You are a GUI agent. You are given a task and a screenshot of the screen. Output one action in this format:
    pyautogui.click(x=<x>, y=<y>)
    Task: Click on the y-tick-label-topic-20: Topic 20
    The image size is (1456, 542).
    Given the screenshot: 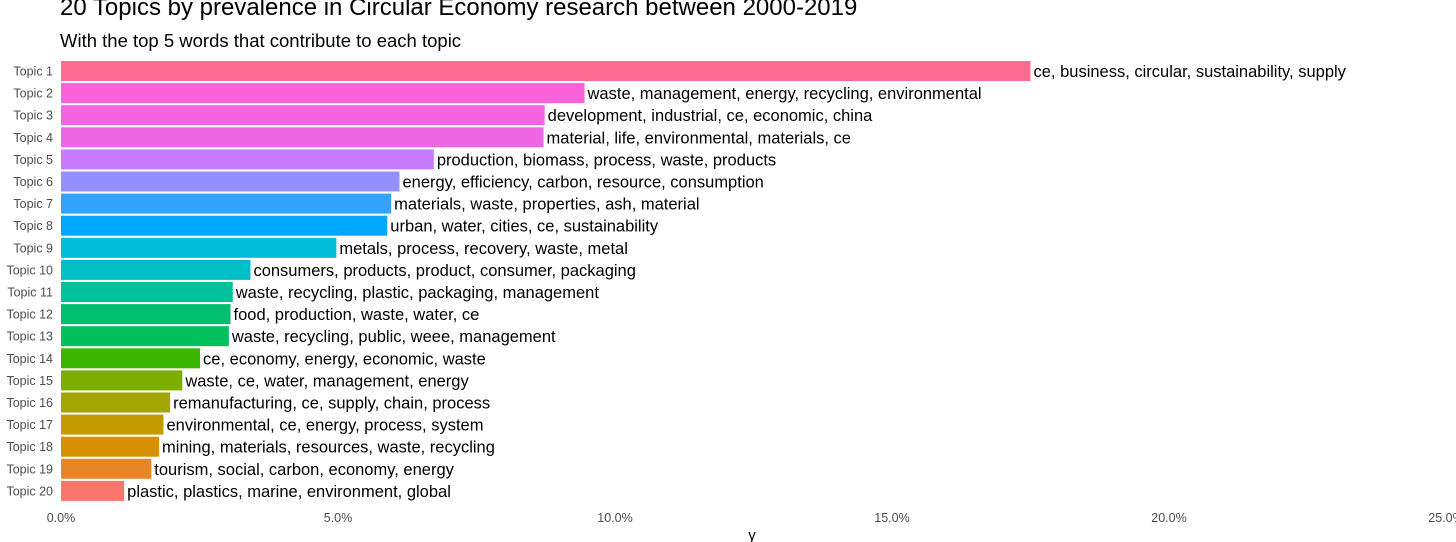 What is the action you would take?
    pyautogui.click(x=29, y=491)
    